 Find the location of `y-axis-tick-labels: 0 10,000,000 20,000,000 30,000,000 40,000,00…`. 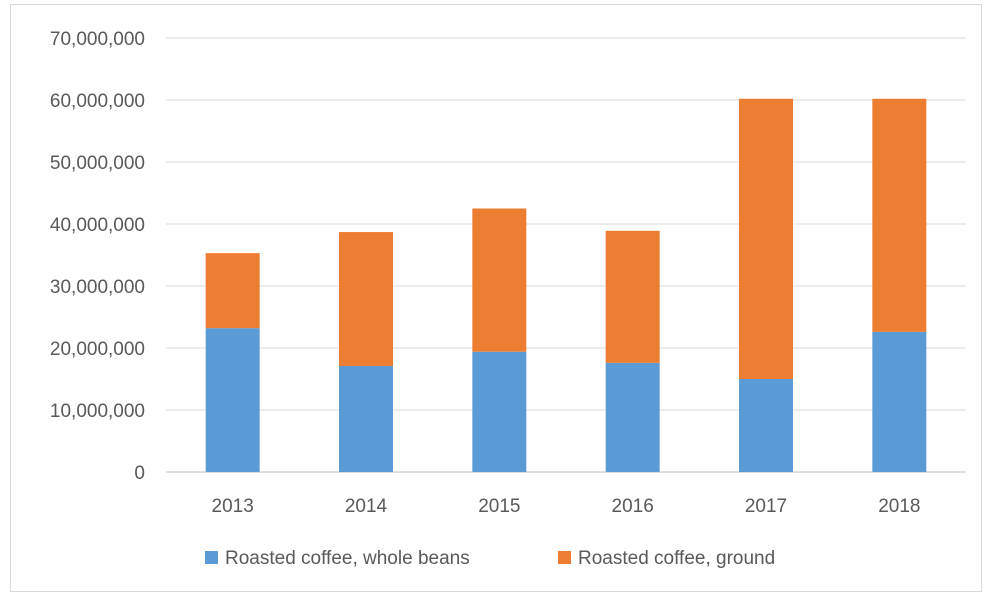

y-axis-tick-labels: 0 10,000,000 20,000,000 30,000,000 40,000,00… is located at coordinates (97, 256).